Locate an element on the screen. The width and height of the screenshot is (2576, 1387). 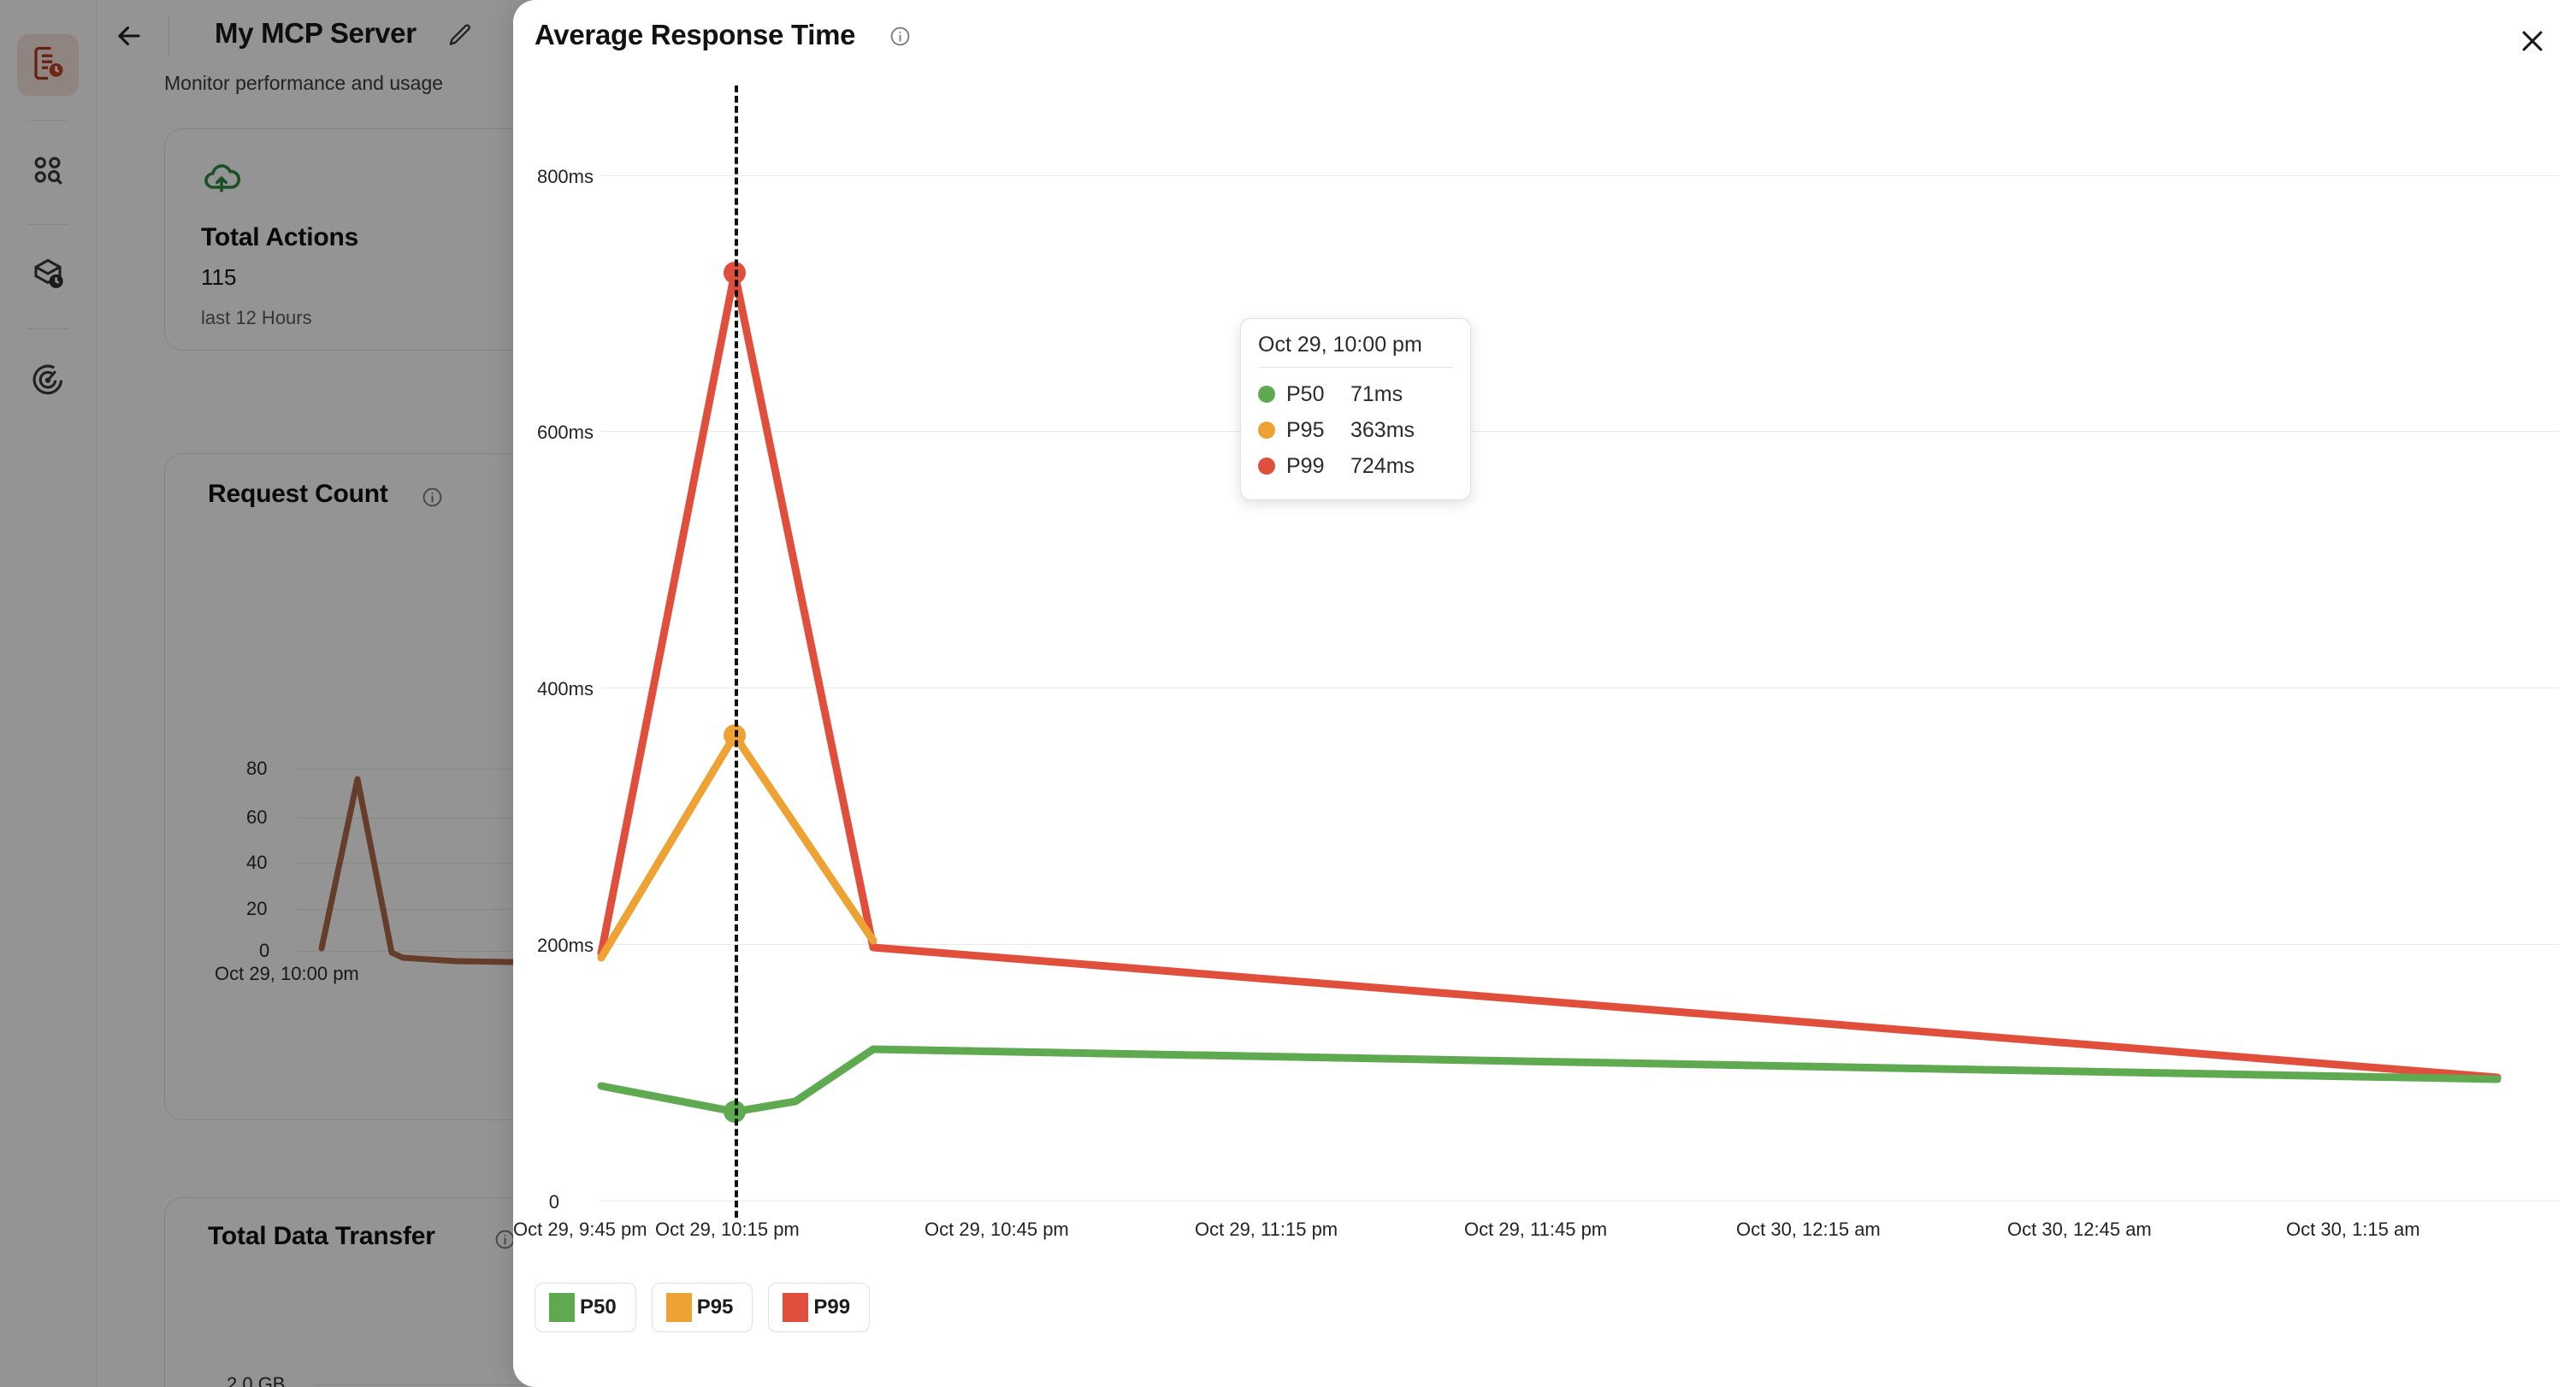
ytick-800: 800ms is located at coordinates (565, 176).